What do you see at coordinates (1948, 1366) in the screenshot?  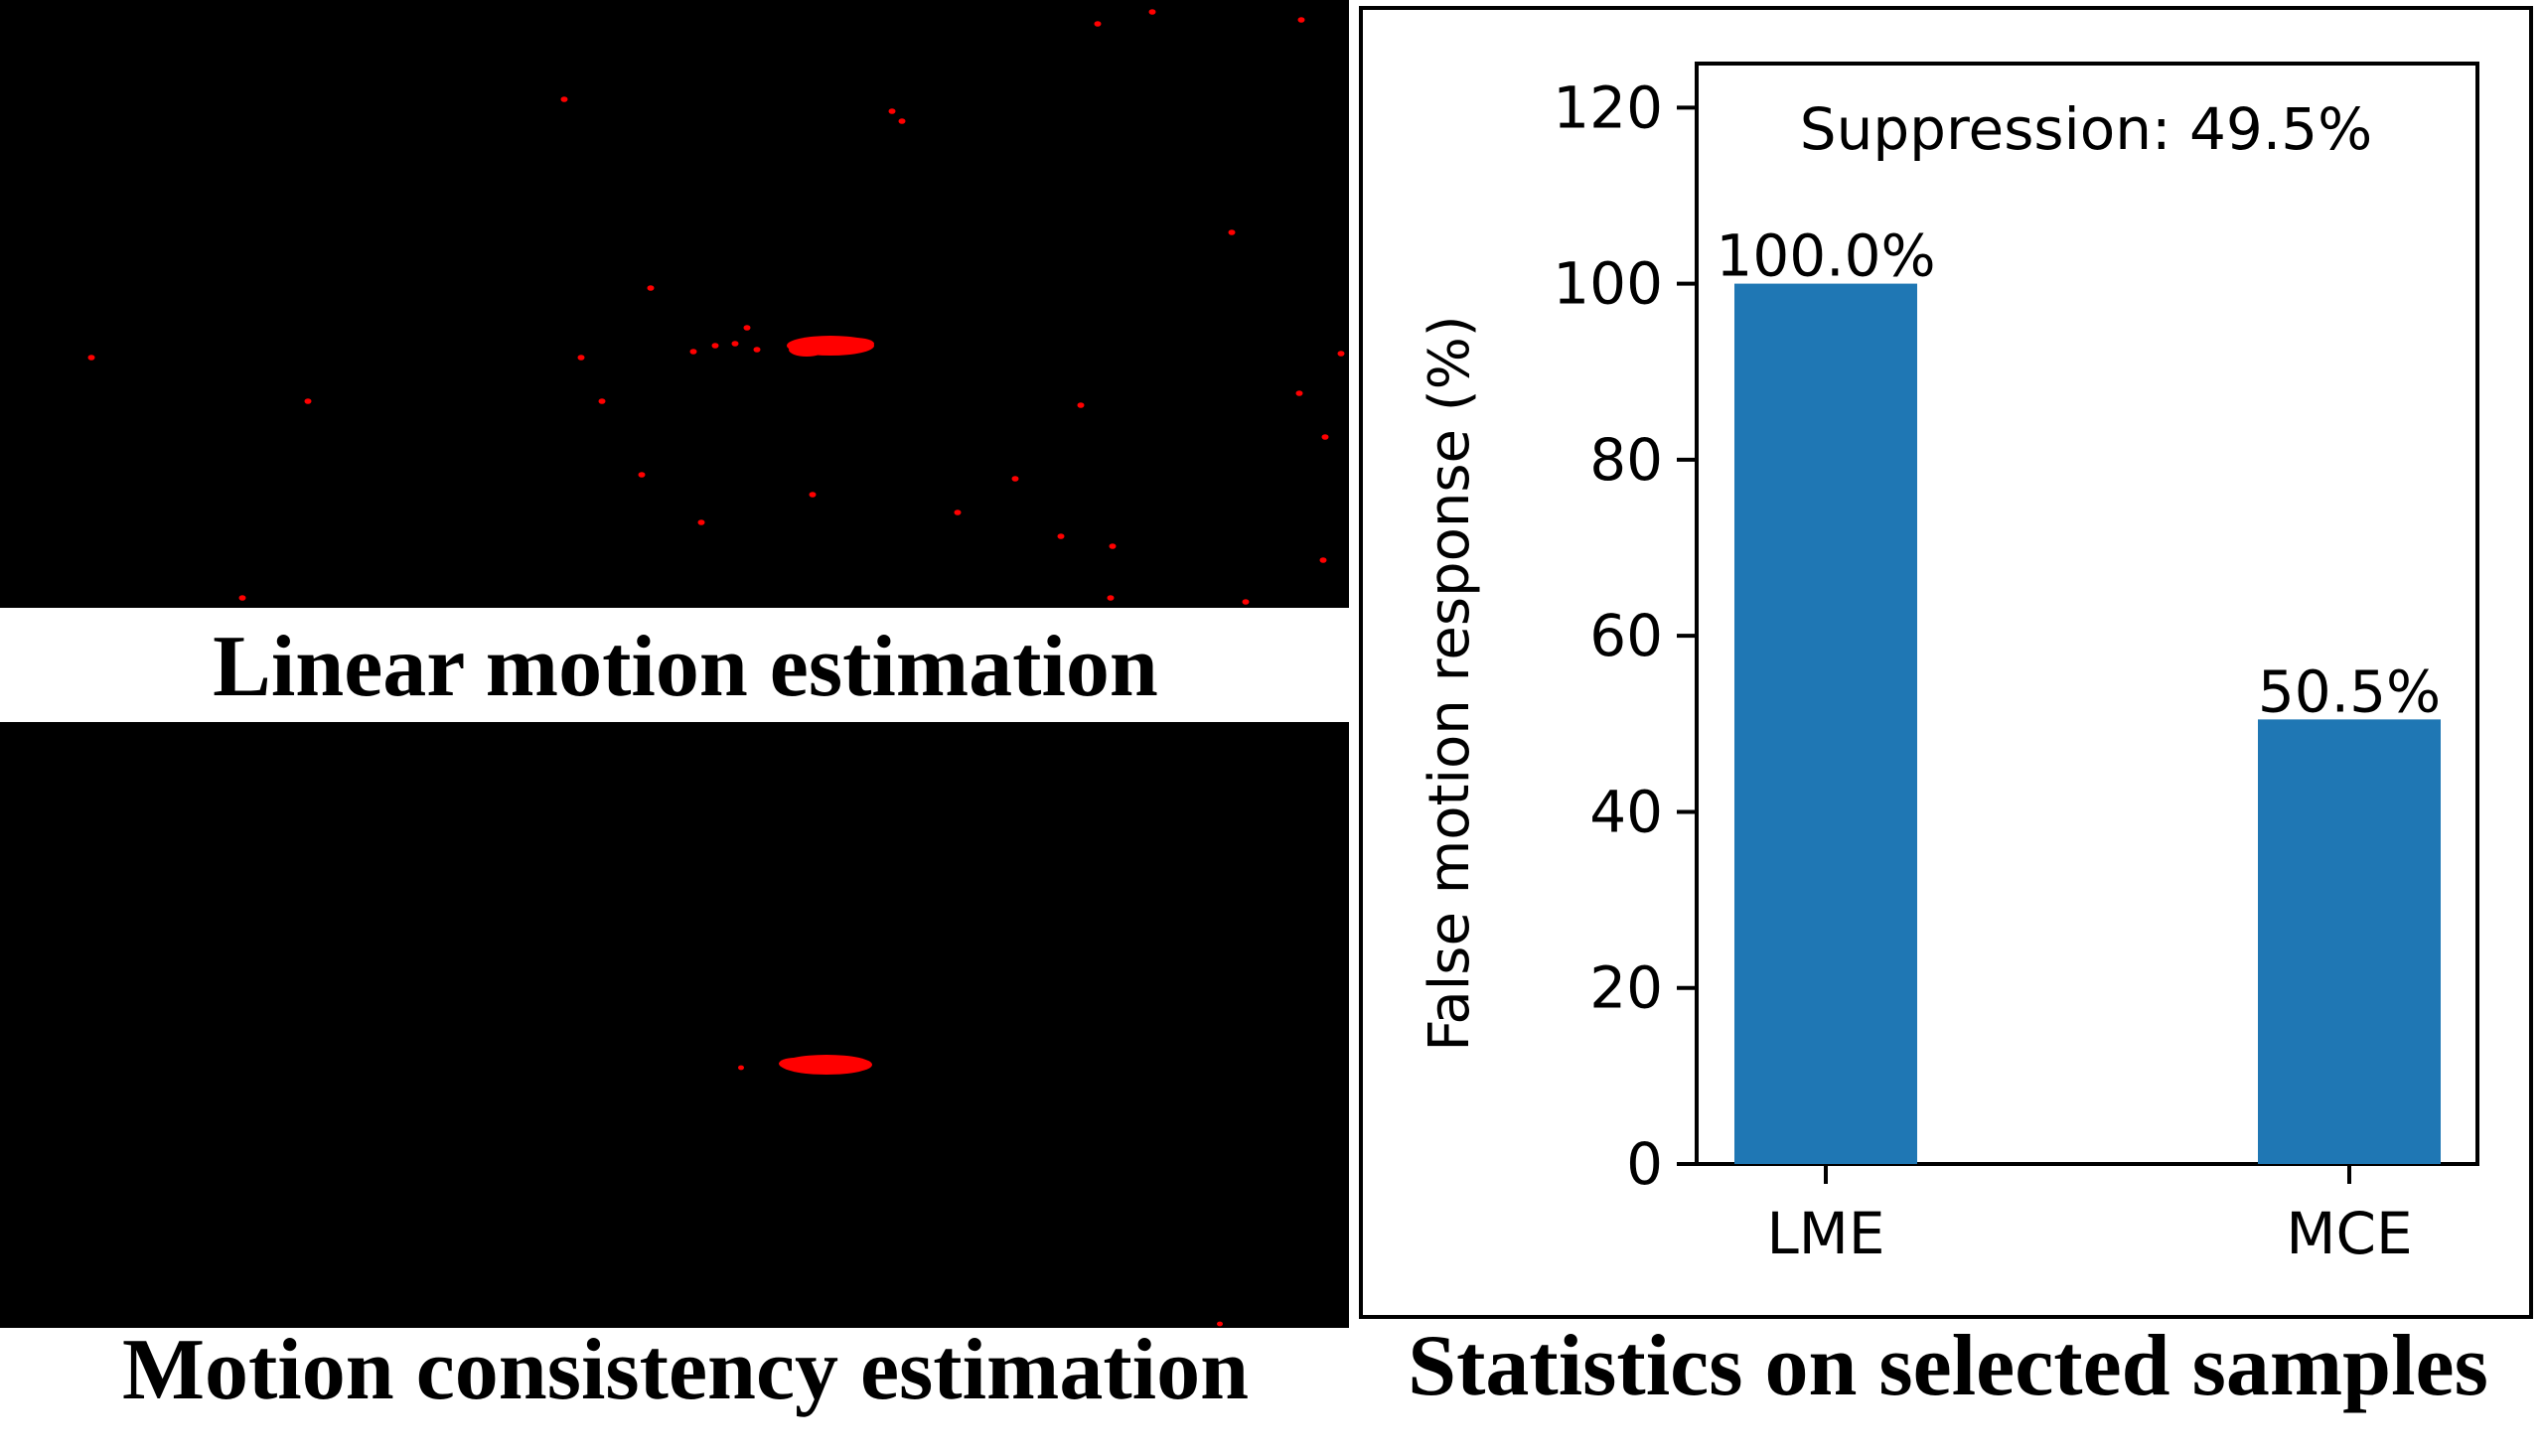 I see `statistics-caption: Statistics on selected samples` at bounding box center [1948, 1366].